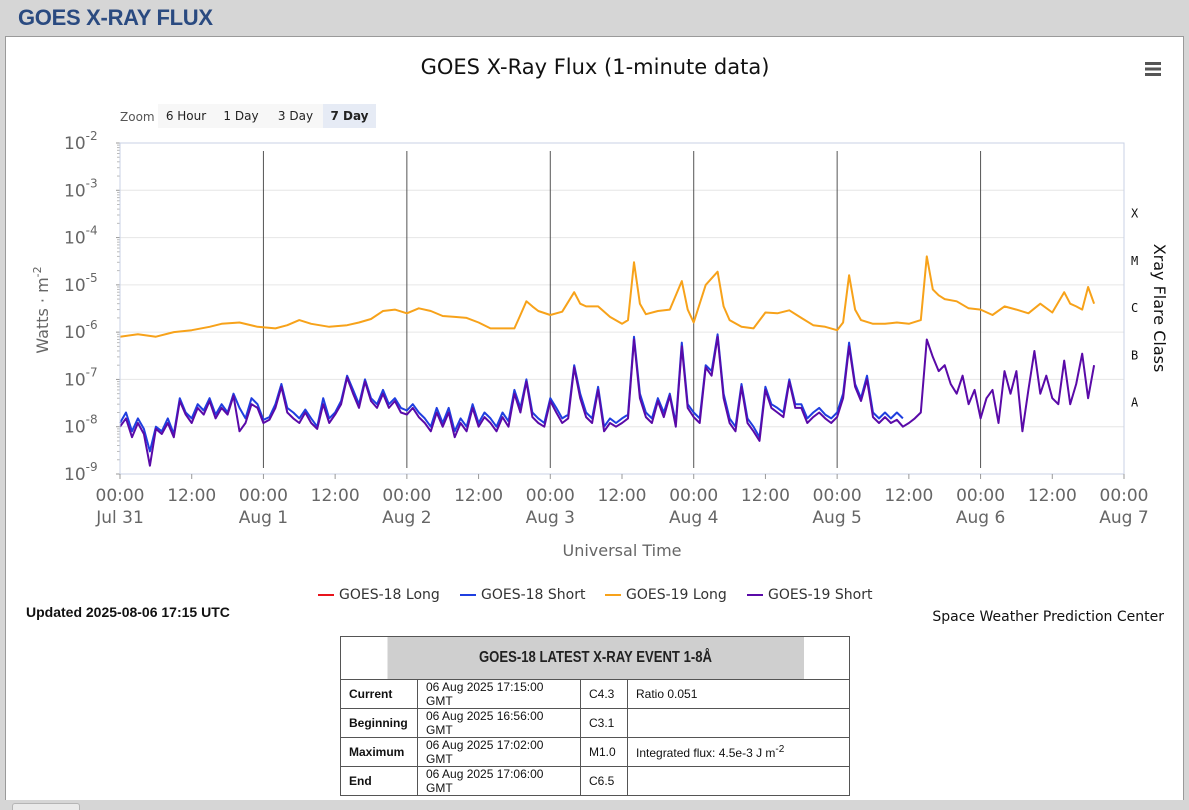  I want to click on series-line-goes-19-long, so click(607, 296).